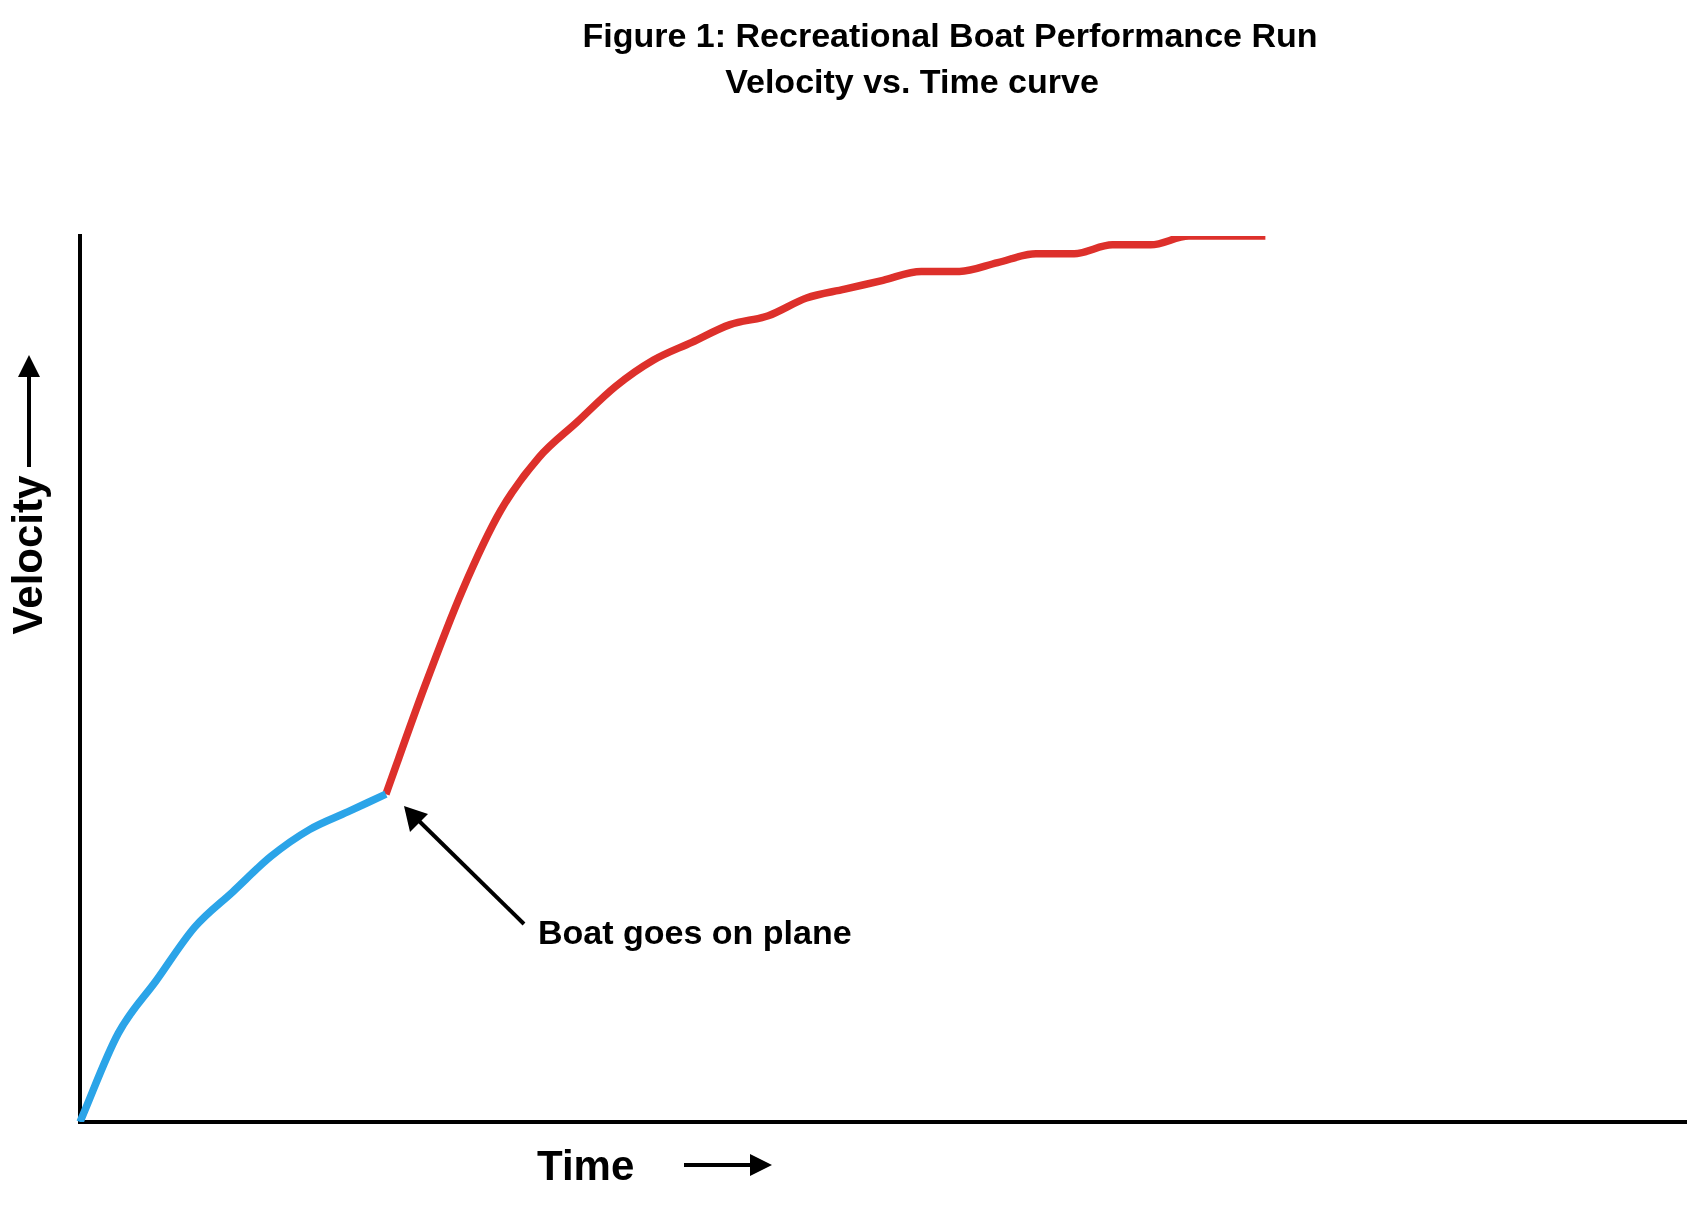 The height and width of the screenshot is (1208, 1690). What do you see at coordinates (950, 35) in the screenshot?
I see `chart-title: Figure 1: Recreational Boat Performance Run` at bounding box center [950, 35].